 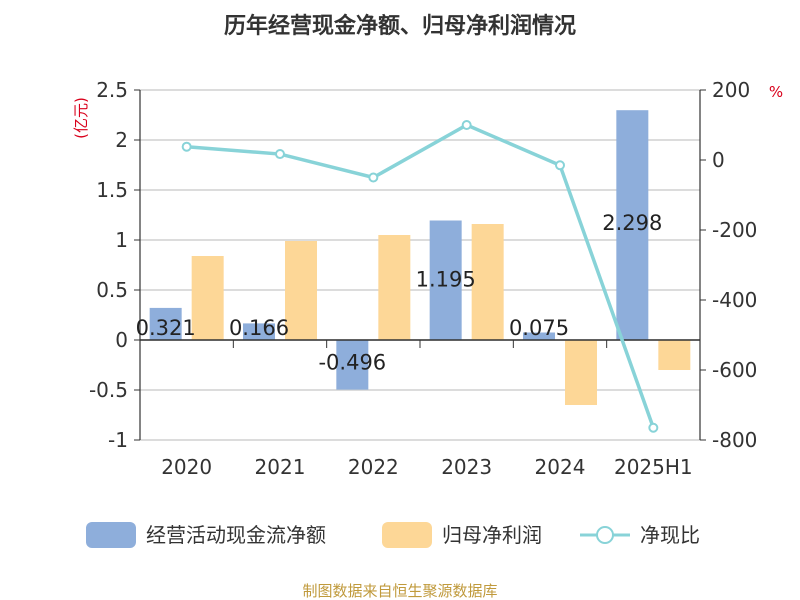 What do you see at coordinates (653, 467) in the screenshot?
I see `category-label: 2025H1` at bounding box center [653, 467].